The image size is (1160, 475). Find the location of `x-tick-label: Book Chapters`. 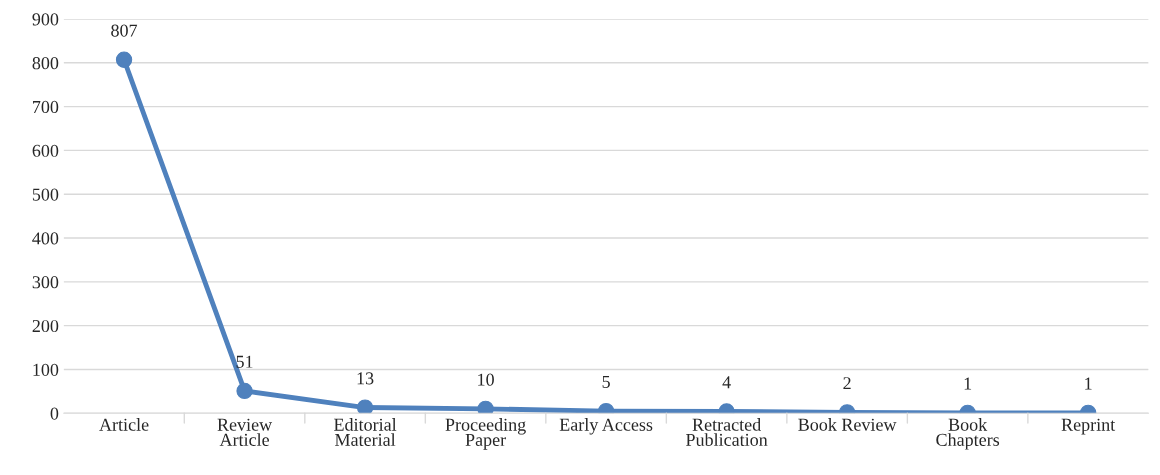

x-tick-label: Book Chapters is located at coordinates (968, 434).